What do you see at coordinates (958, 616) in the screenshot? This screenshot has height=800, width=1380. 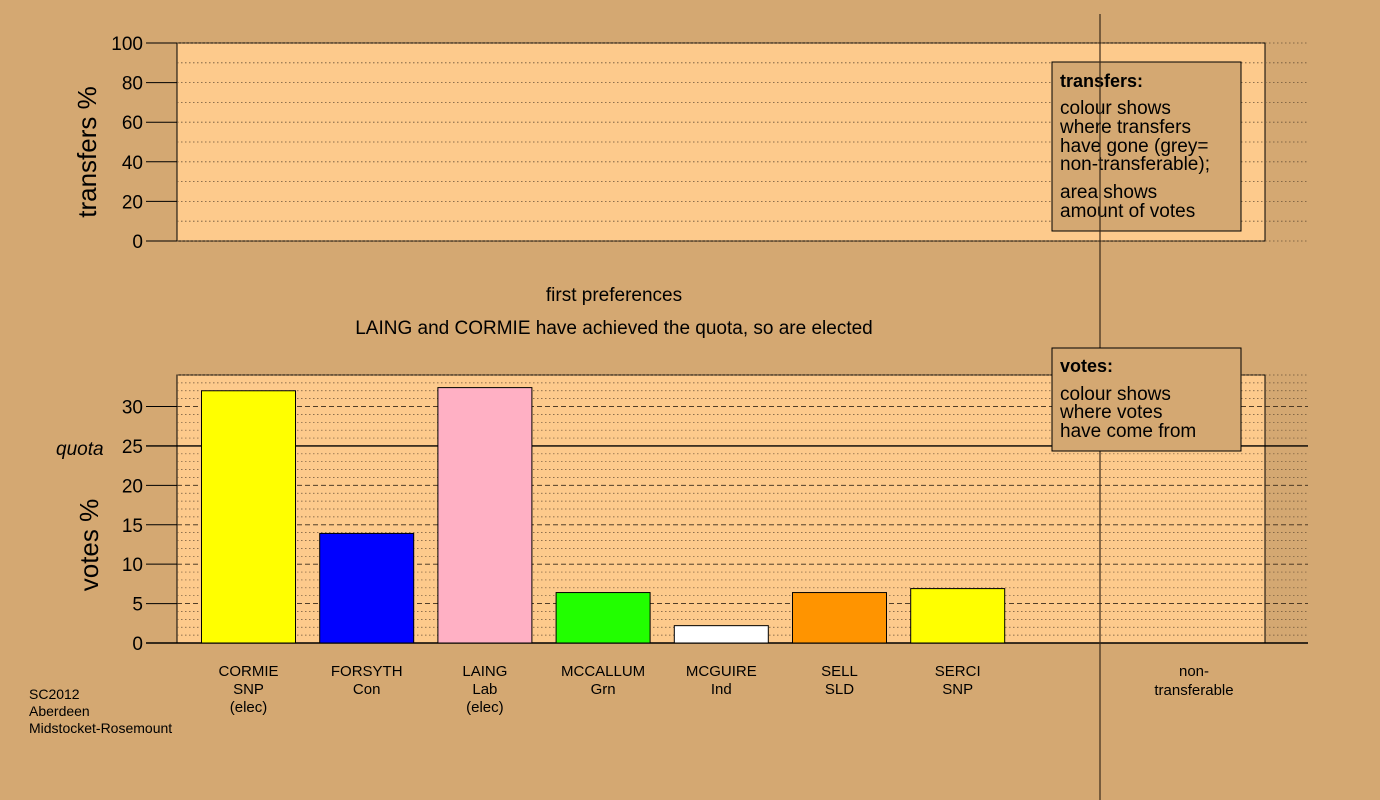 I see `bar-serci` at bounding box center [958, 616].